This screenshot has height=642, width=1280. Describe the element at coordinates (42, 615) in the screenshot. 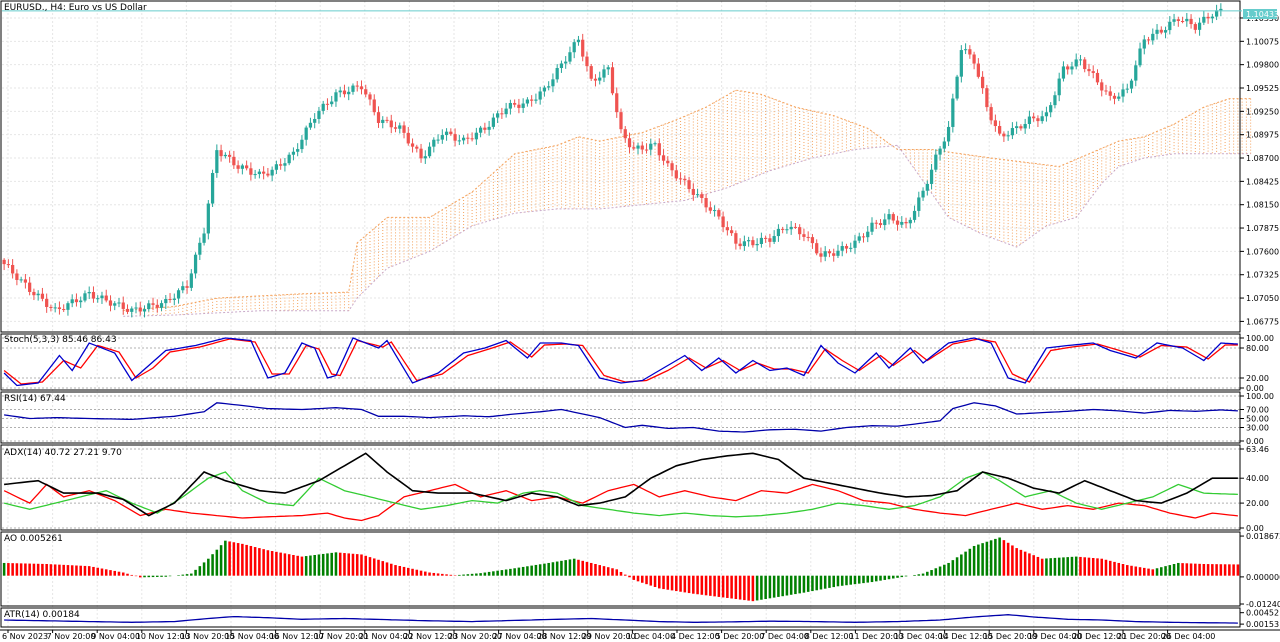

I see `atr-label: ATR(14) 0.00184` at that location.